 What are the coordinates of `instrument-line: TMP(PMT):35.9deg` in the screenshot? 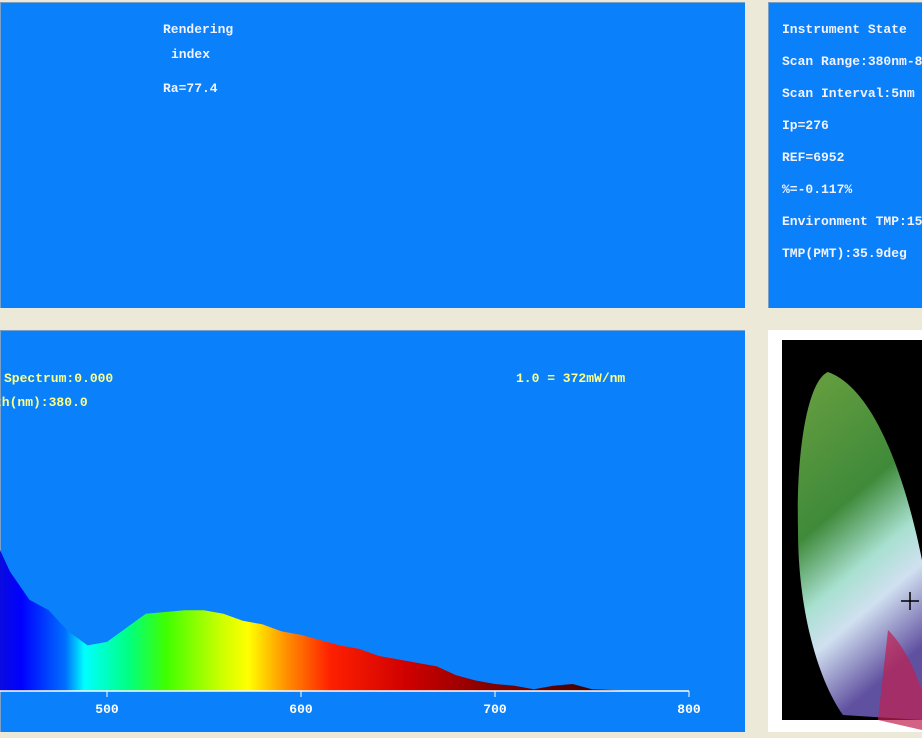 It's located at (844, 253).